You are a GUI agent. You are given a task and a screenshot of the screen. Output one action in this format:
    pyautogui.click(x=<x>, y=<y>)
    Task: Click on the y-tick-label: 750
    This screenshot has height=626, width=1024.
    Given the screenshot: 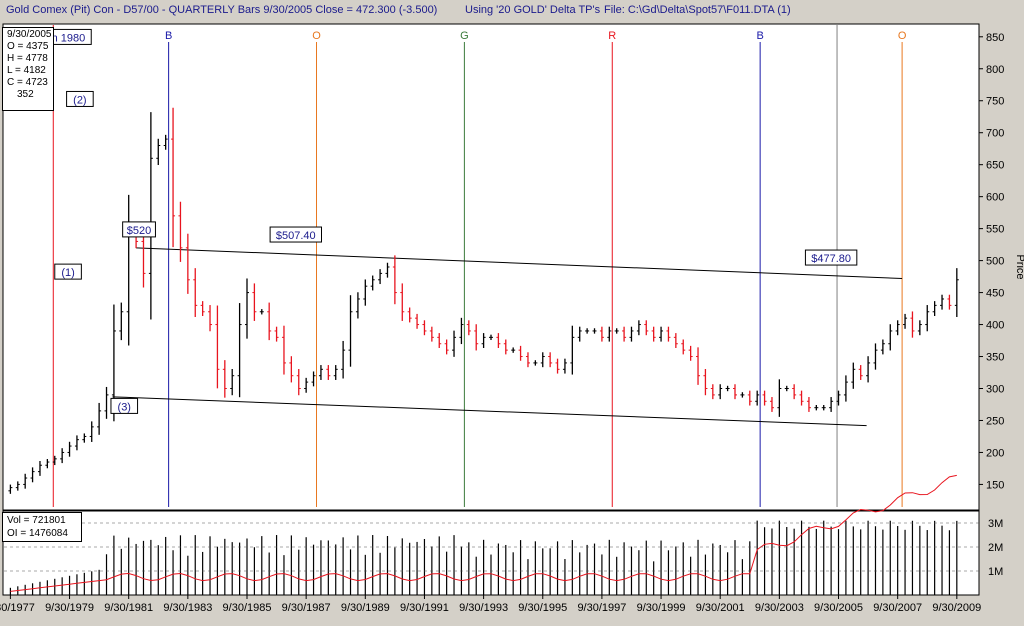 What is the action you would take?
    pyautogui.click(x=995, y=102)
    